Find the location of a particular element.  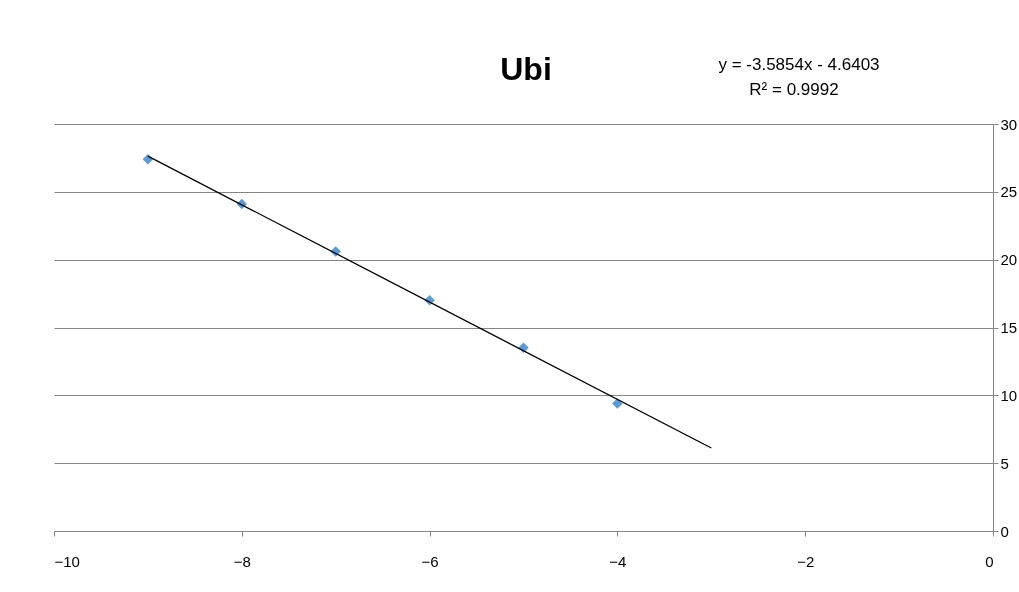

y-tick-label: 15 is located at coordinates (1009, 327).